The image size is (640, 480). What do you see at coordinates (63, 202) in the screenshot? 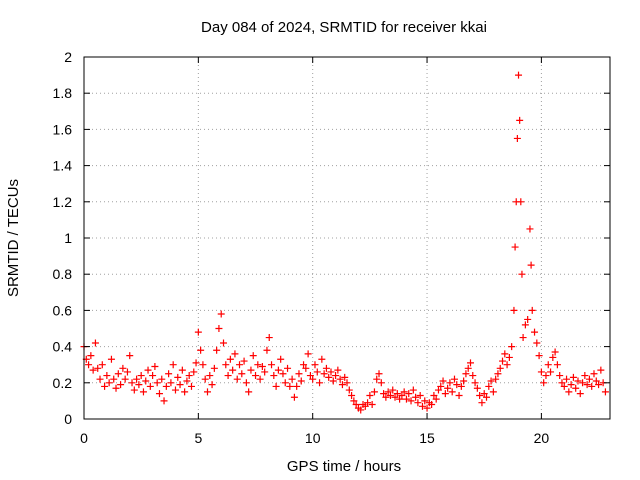
I see `y-tick-label: 1.2` at bounding box center [63, 202].